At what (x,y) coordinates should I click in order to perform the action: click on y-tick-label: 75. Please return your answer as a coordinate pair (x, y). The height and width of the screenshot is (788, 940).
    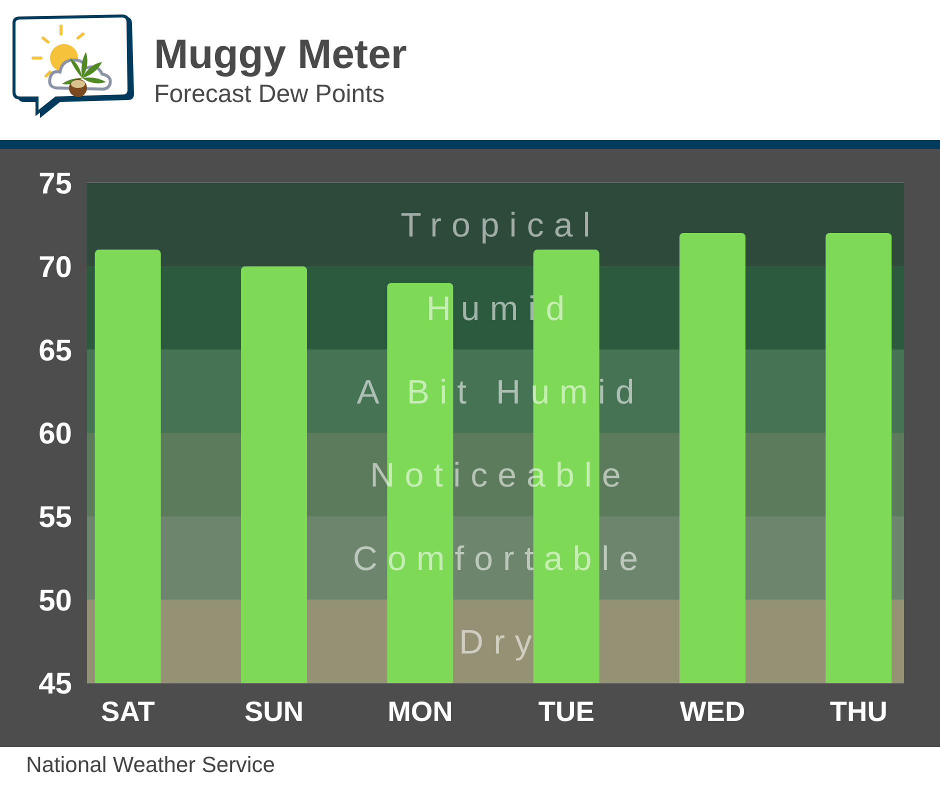
    Looking at the image, I should click on (55, 184).